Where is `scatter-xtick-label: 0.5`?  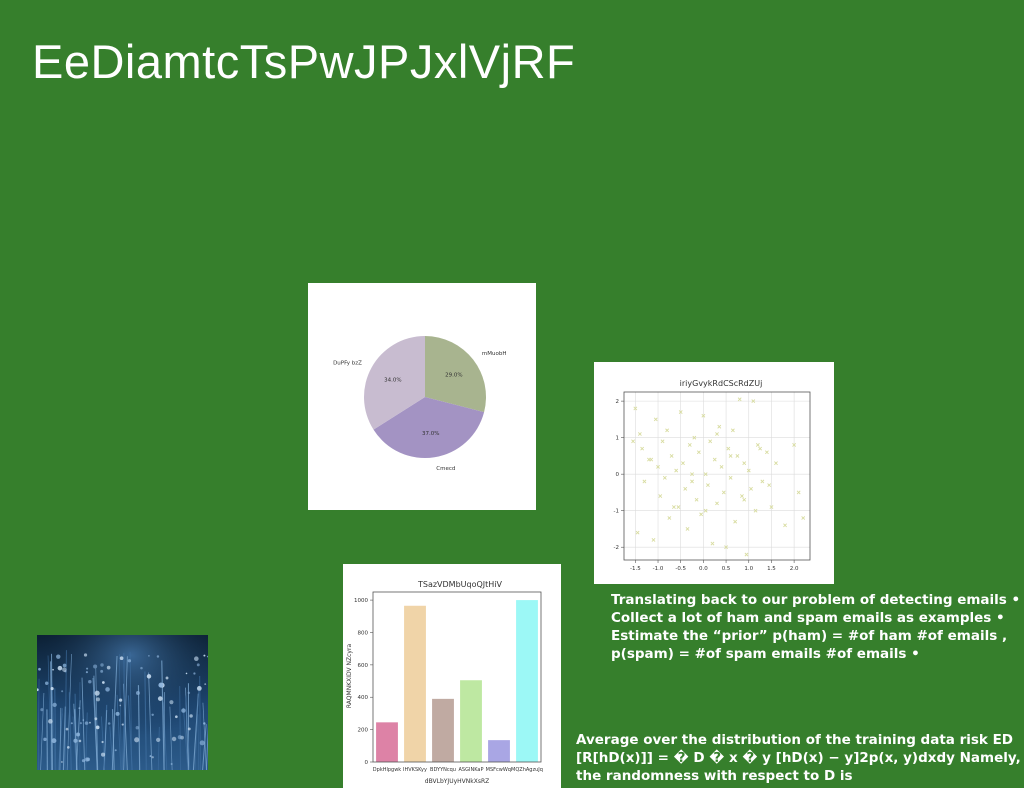 scatter-xtick-label: 0.5 is located at coordinates (726, 569).